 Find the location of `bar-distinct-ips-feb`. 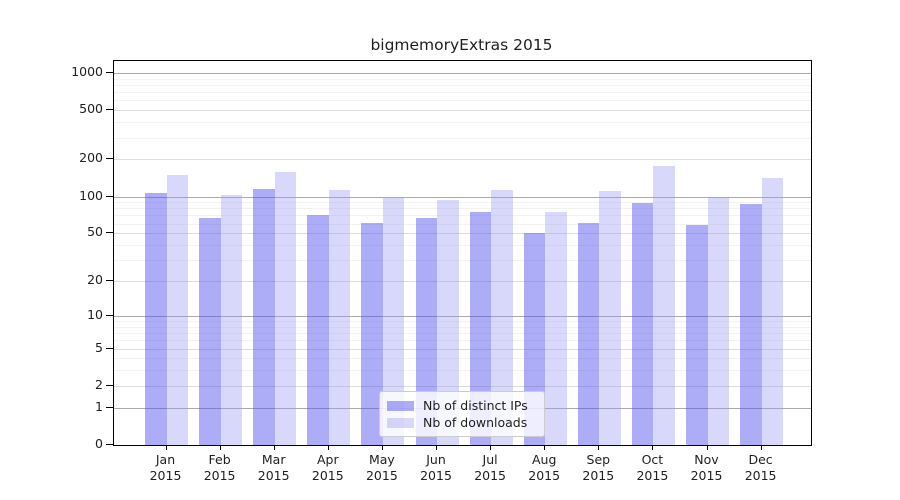

bar-distinct-ips-feb is located at coordinates (210, 331).